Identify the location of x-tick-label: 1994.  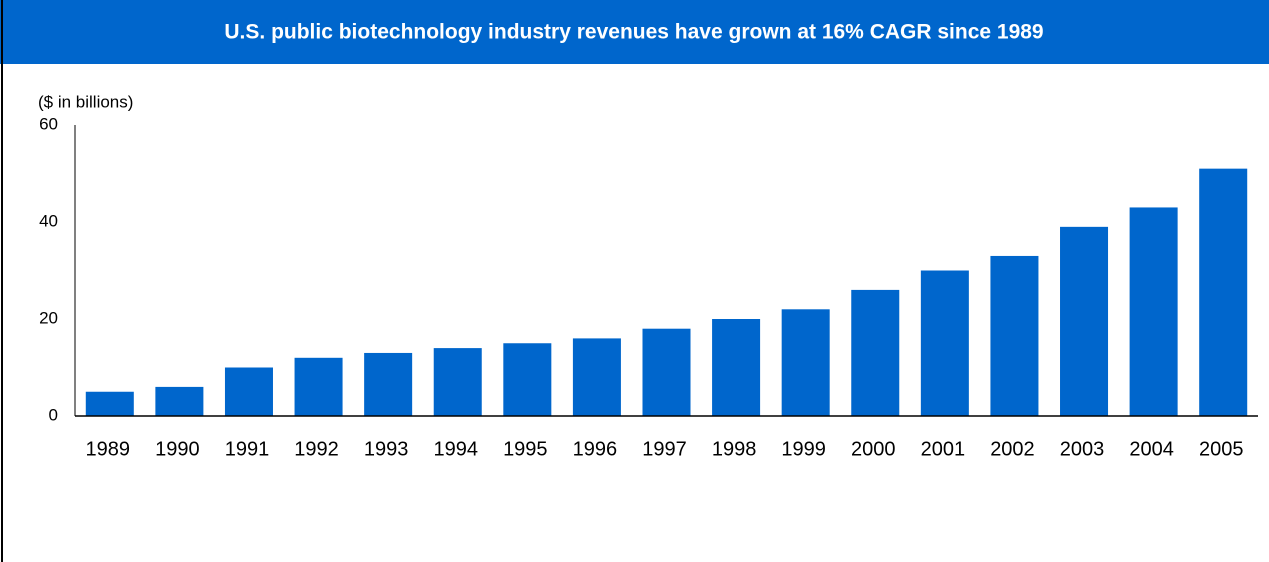
(455, 449).